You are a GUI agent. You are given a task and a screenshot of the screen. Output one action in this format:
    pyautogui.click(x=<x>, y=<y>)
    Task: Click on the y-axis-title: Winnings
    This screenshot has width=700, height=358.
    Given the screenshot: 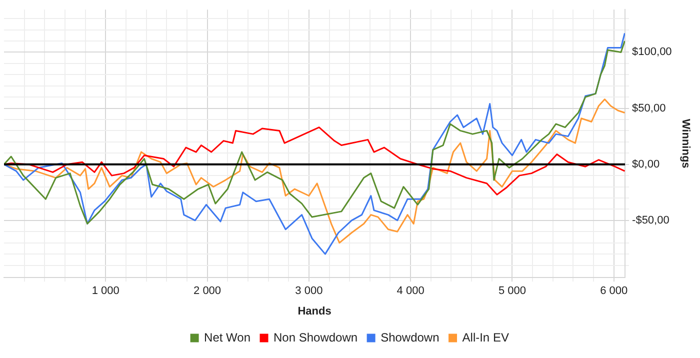 What is the action you would take?
    pyautogui.click(x=685, y=143)
    